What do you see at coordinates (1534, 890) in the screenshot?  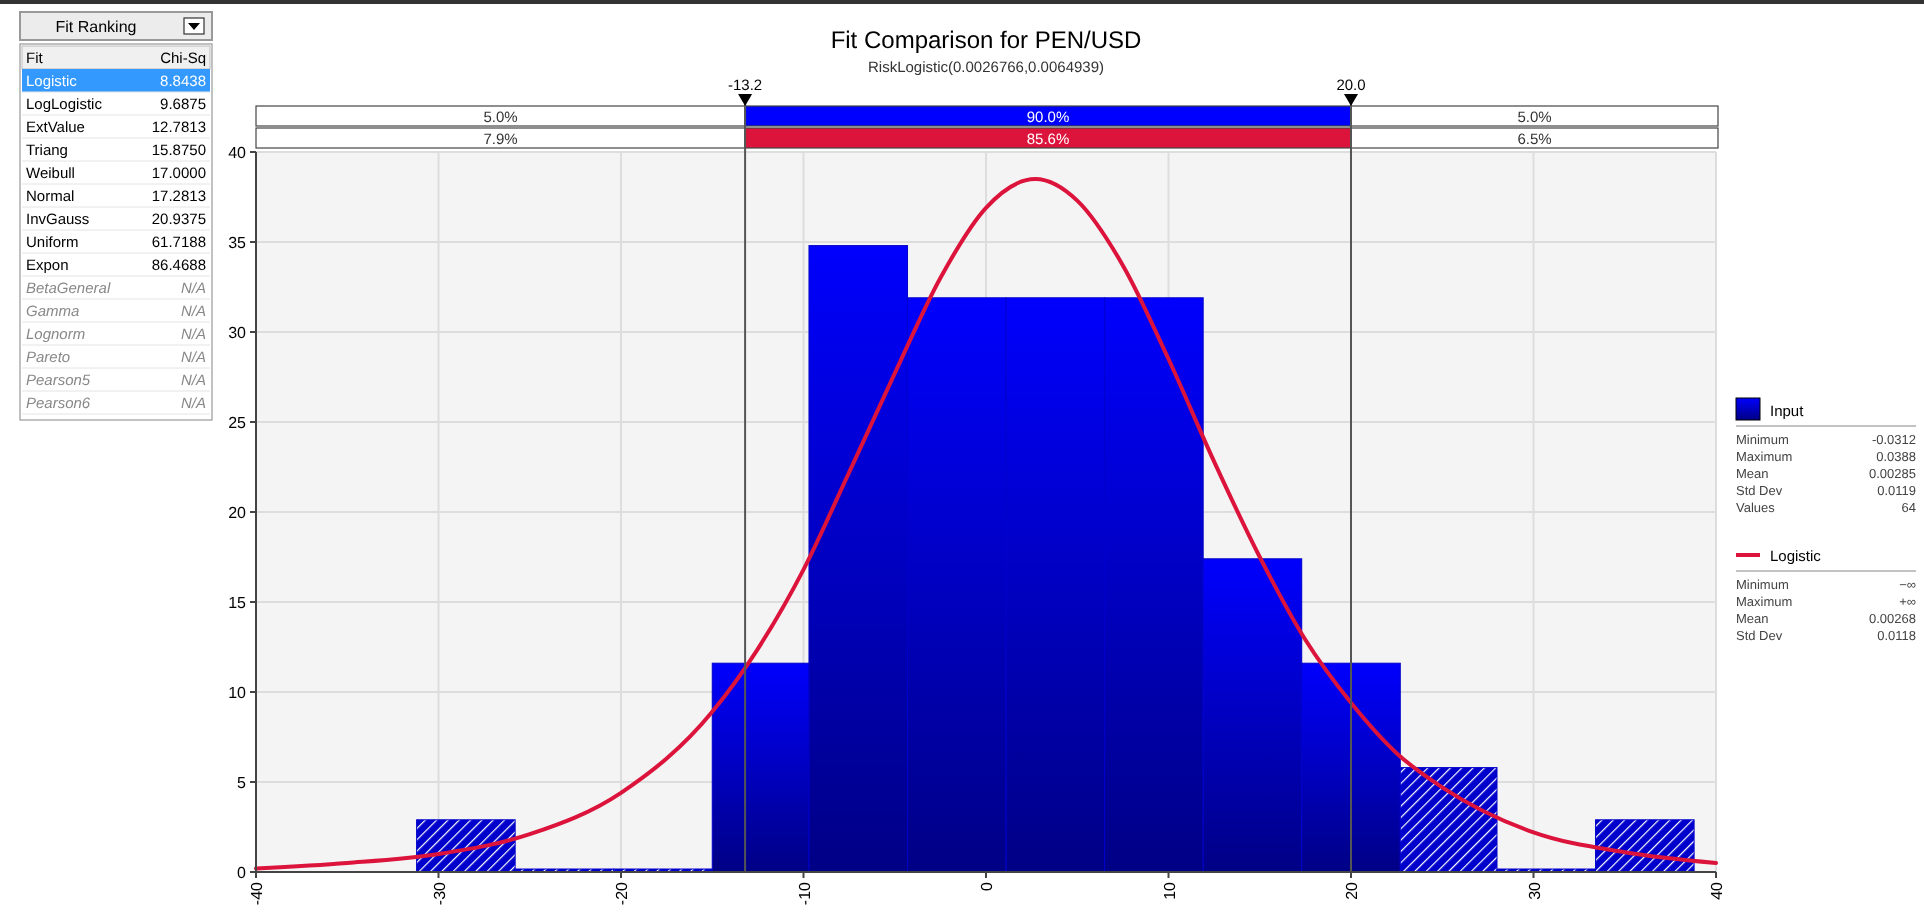 I see `x-tick-label: 30` at bounding box center [1534, 890].